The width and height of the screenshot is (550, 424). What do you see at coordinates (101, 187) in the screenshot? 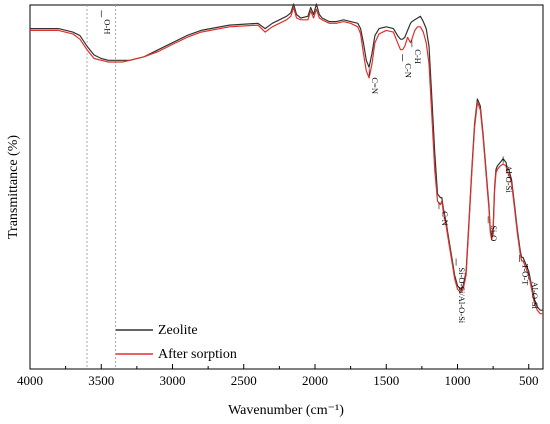
I see `reference-lines` at bounding box center [101, 187].